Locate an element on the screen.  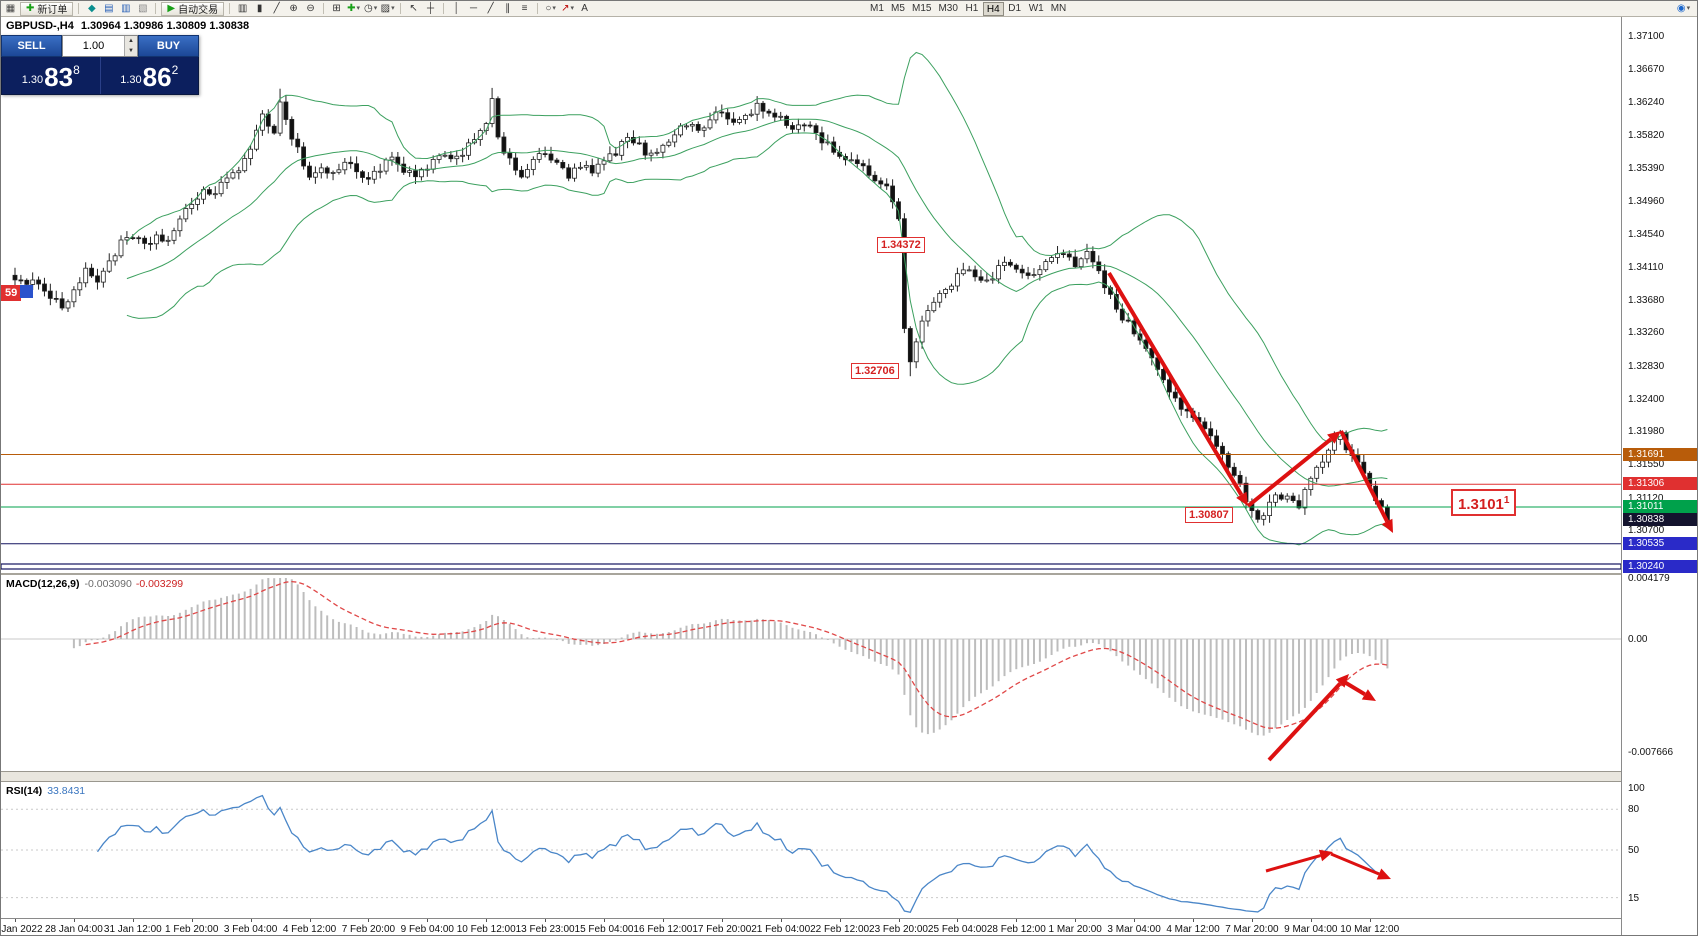
timeframe-h1: H1 is located at coordinates (972, 8).